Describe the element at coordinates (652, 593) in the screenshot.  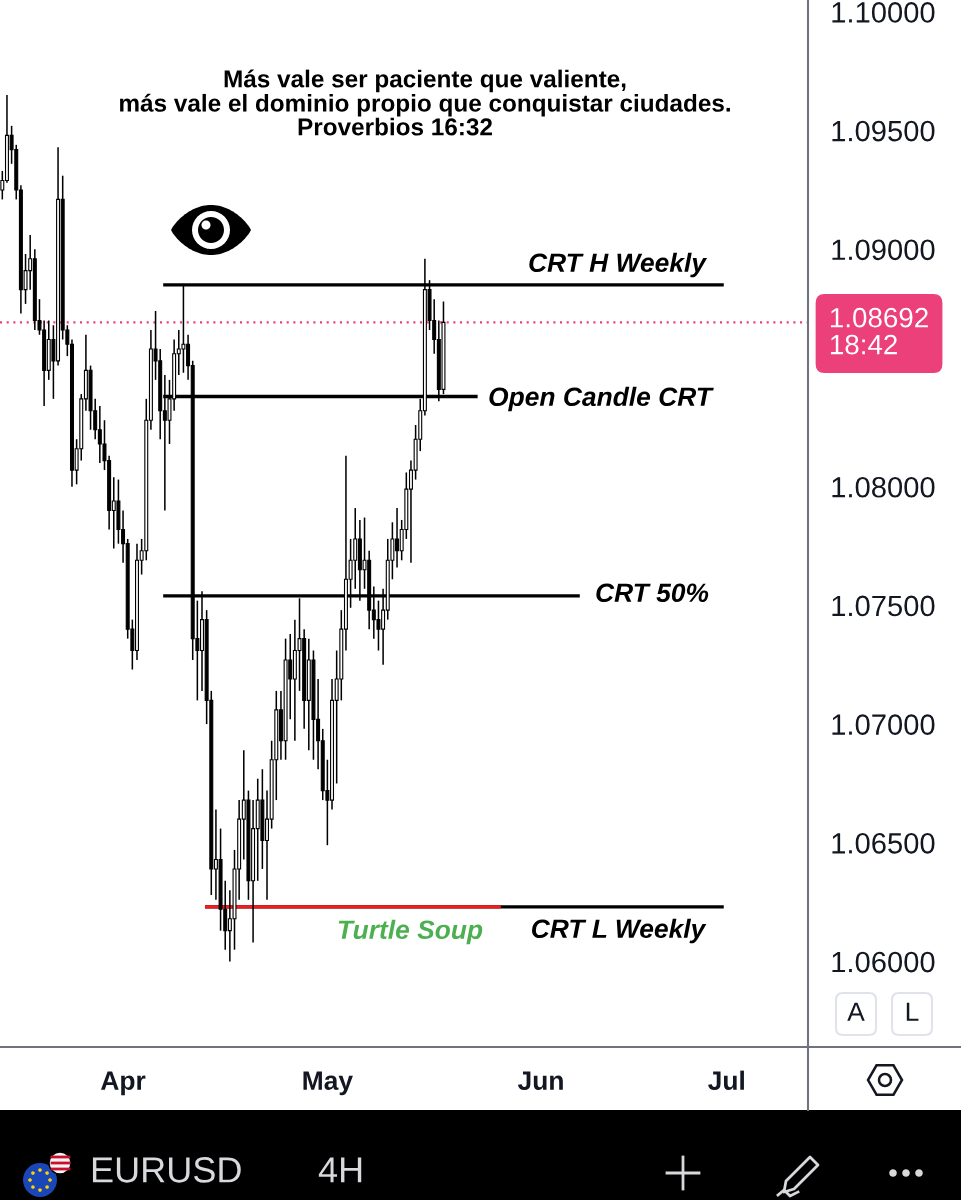
I see `annotation: CRT 50%` at that location.